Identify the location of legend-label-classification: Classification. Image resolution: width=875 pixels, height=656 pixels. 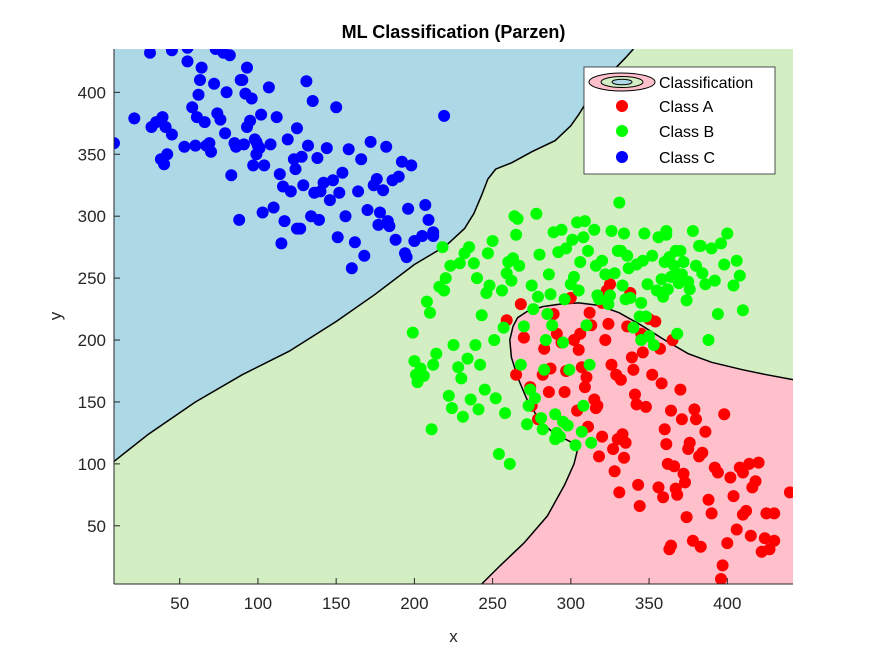
(706, 83).